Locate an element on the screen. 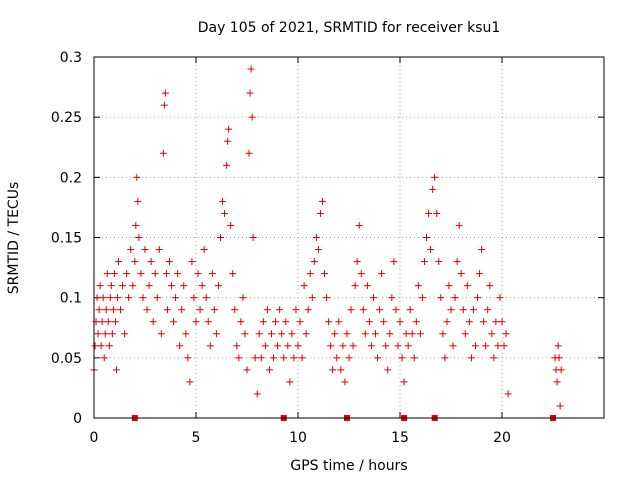  y-tick-label: 0.2 is located at coordinates (71, 178).